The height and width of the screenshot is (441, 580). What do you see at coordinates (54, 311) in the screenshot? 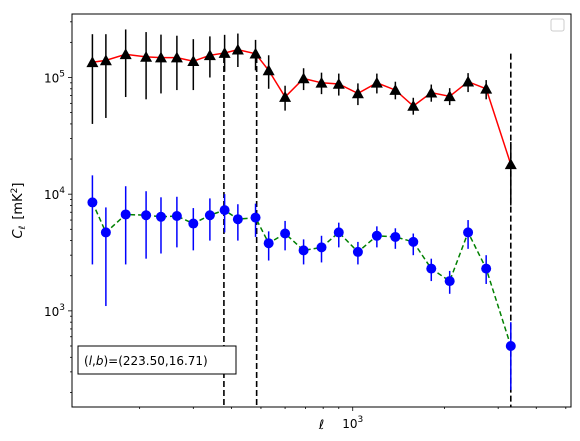
I see `y-tick-label: 10³` at bounding box center [54, 311].